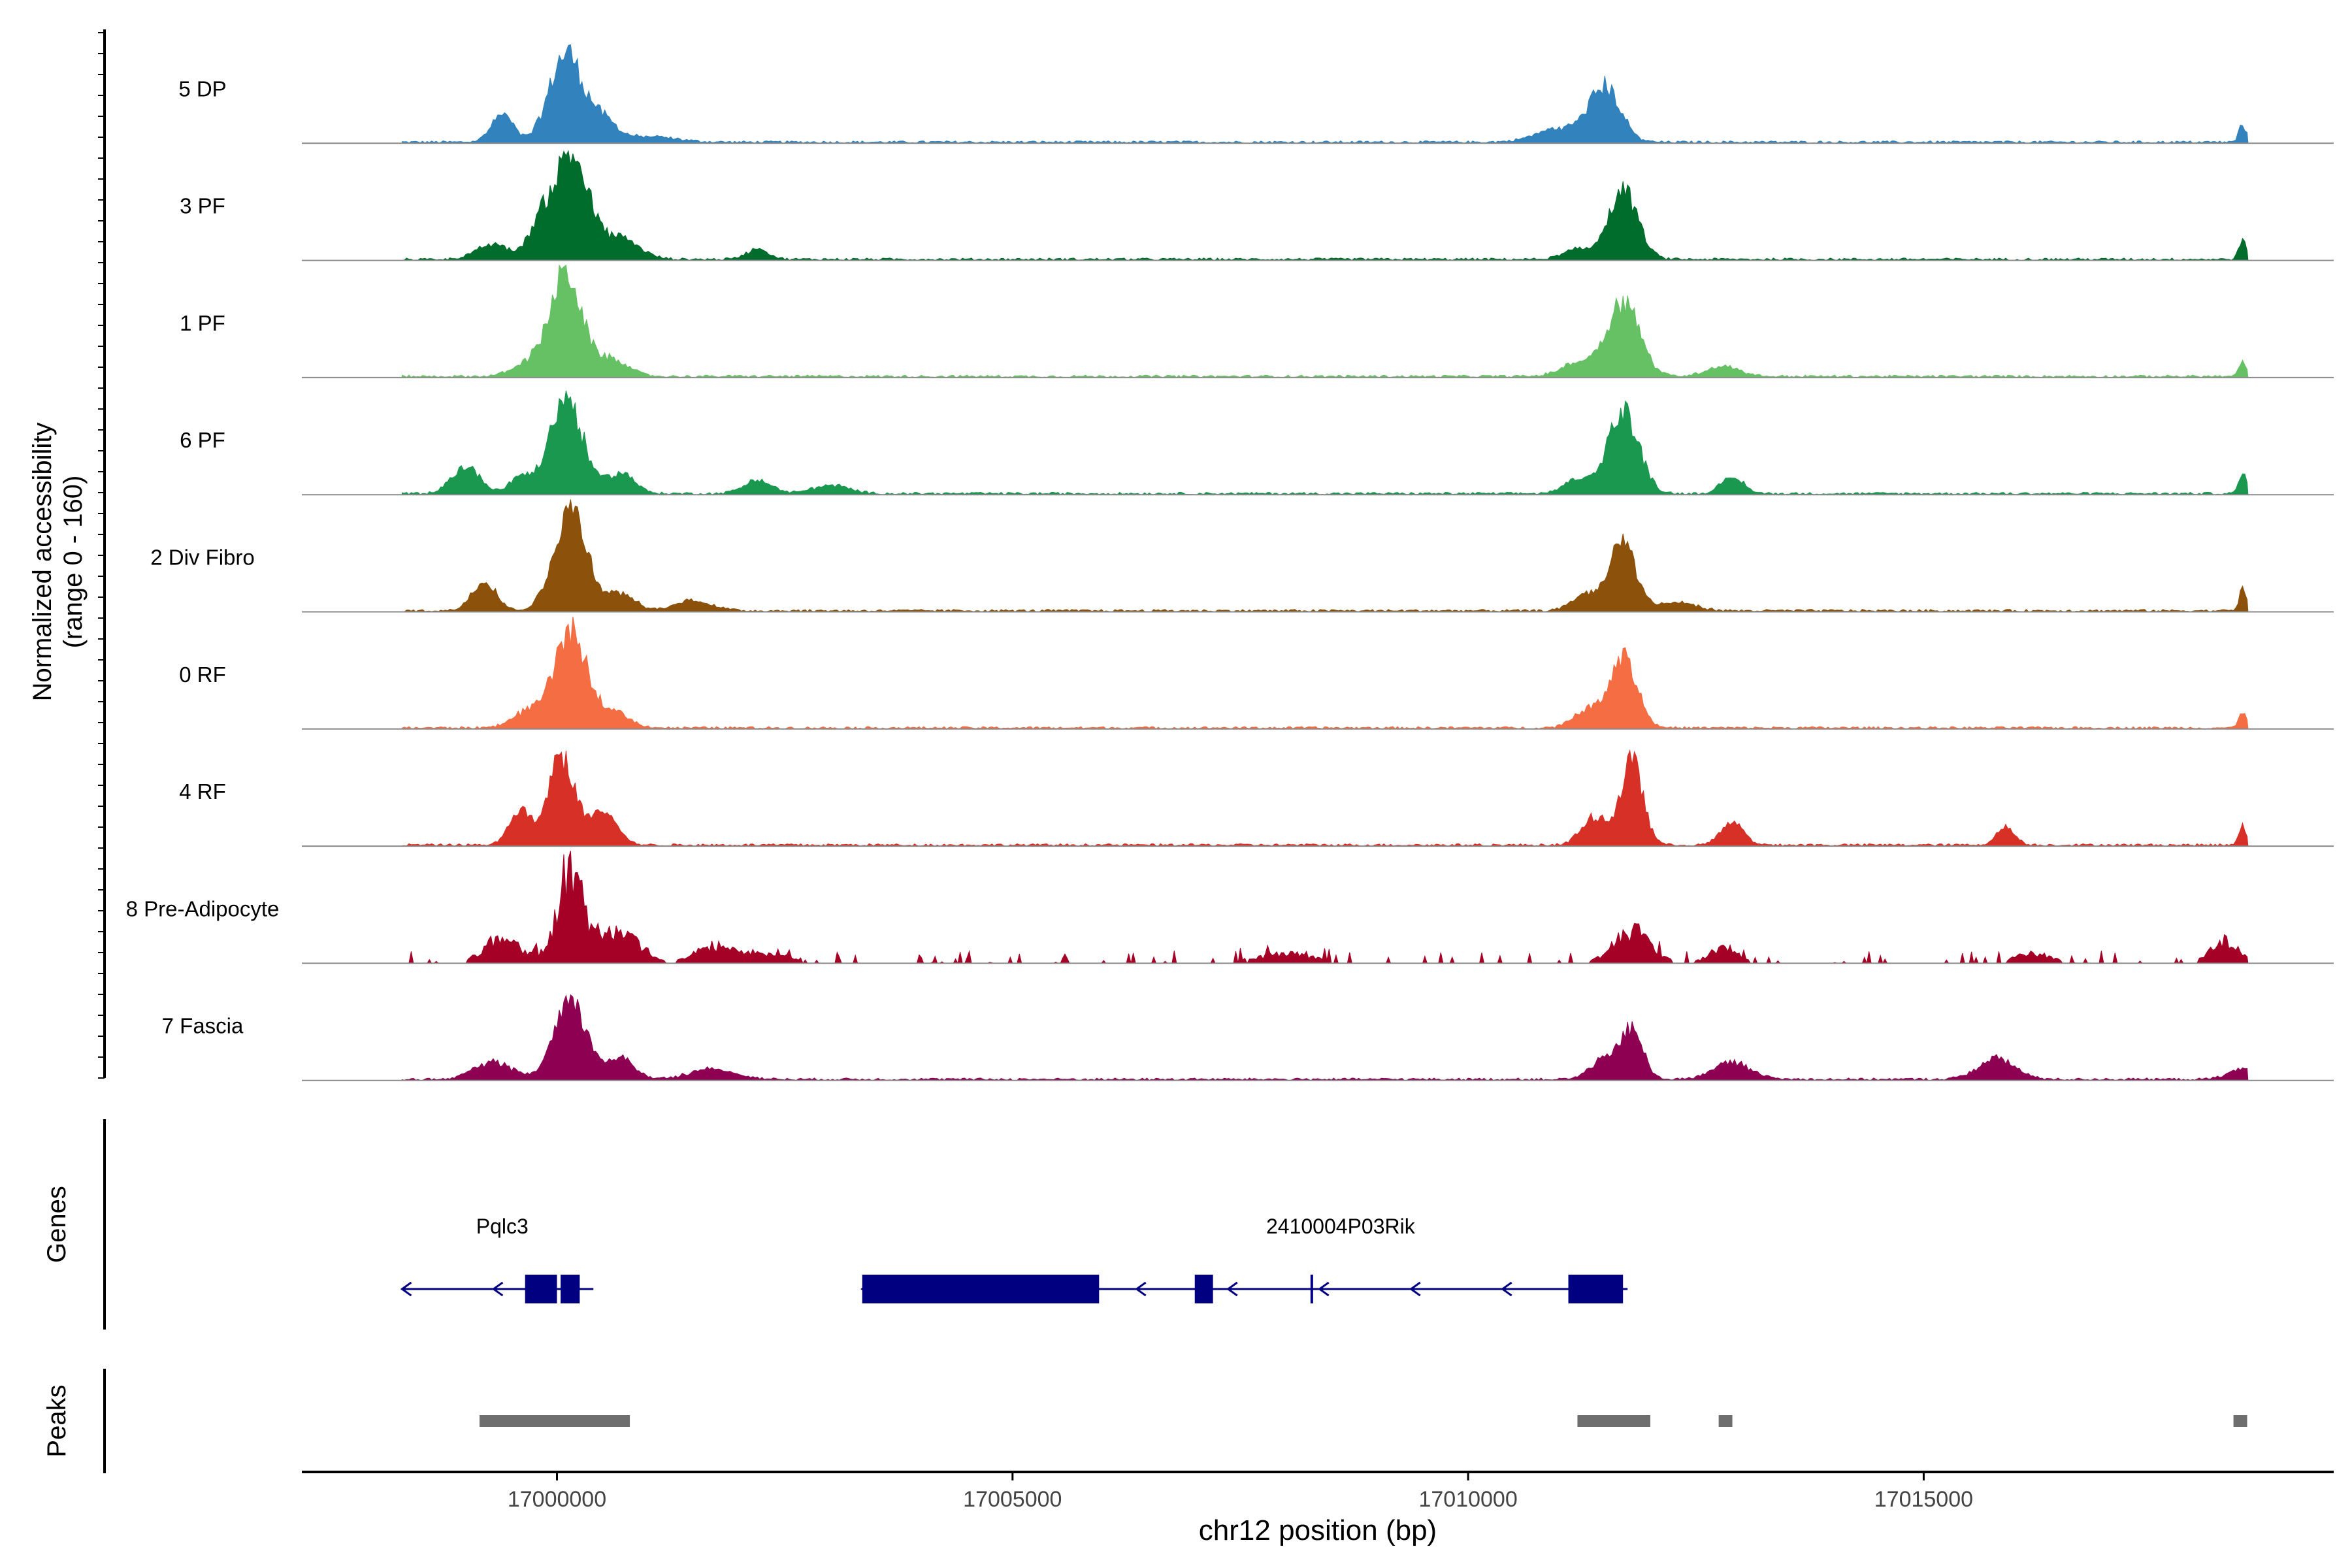 The height and width of the screenshot is (1568, 2352). What do you see at coordinates (1244, 1259) in the screenshot?
I see `gene-2410004p03rik: 2410004P03Rik` at bounding box center [1244, 1259].